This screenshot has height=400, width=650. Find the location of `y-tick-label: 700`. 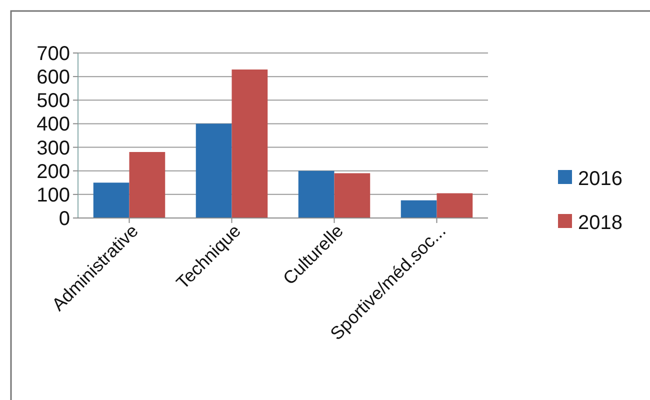

y-tick-label: 700 is located at coordinates (53, 54).